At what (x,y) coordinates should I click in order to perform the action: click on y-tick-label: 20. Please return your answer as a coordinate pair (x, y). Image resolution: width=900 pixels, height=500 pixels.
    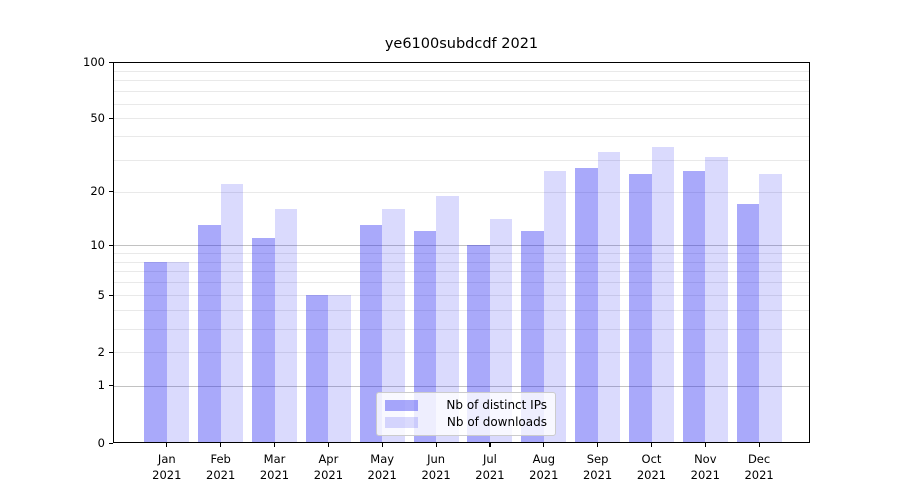
    Looking at the image, I should click on (97, 191).